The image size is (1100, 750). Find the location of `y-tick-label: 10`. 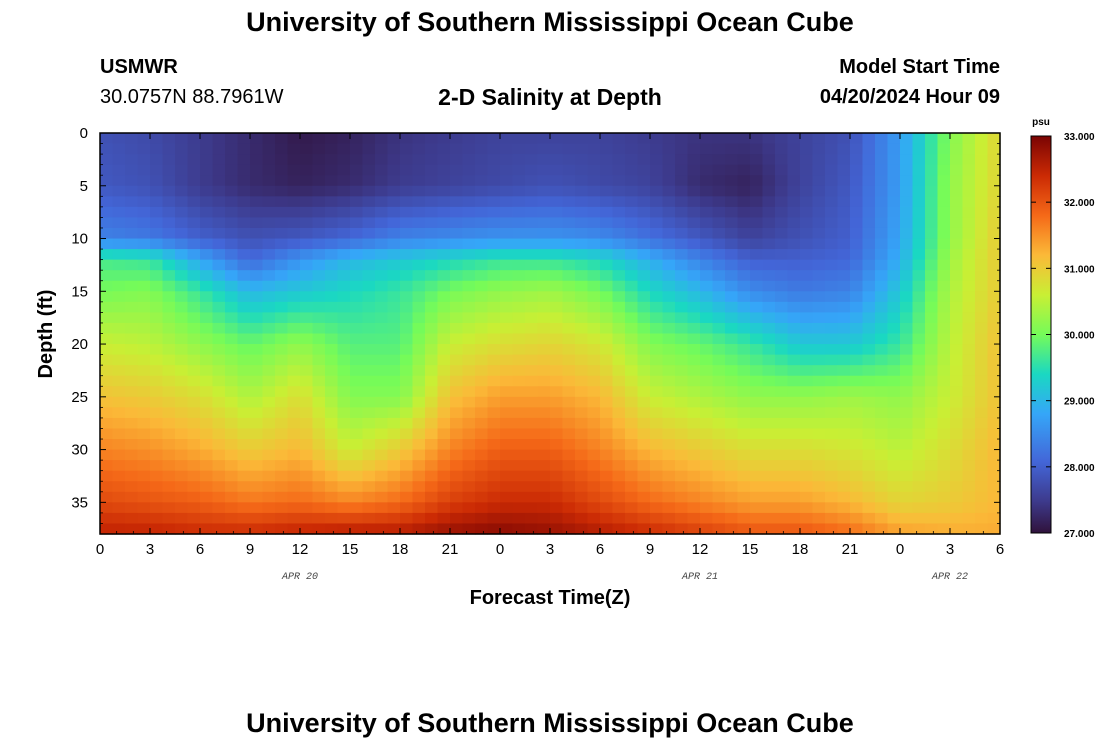

y-tick-label: 10 is located at coordinates (79, 239).